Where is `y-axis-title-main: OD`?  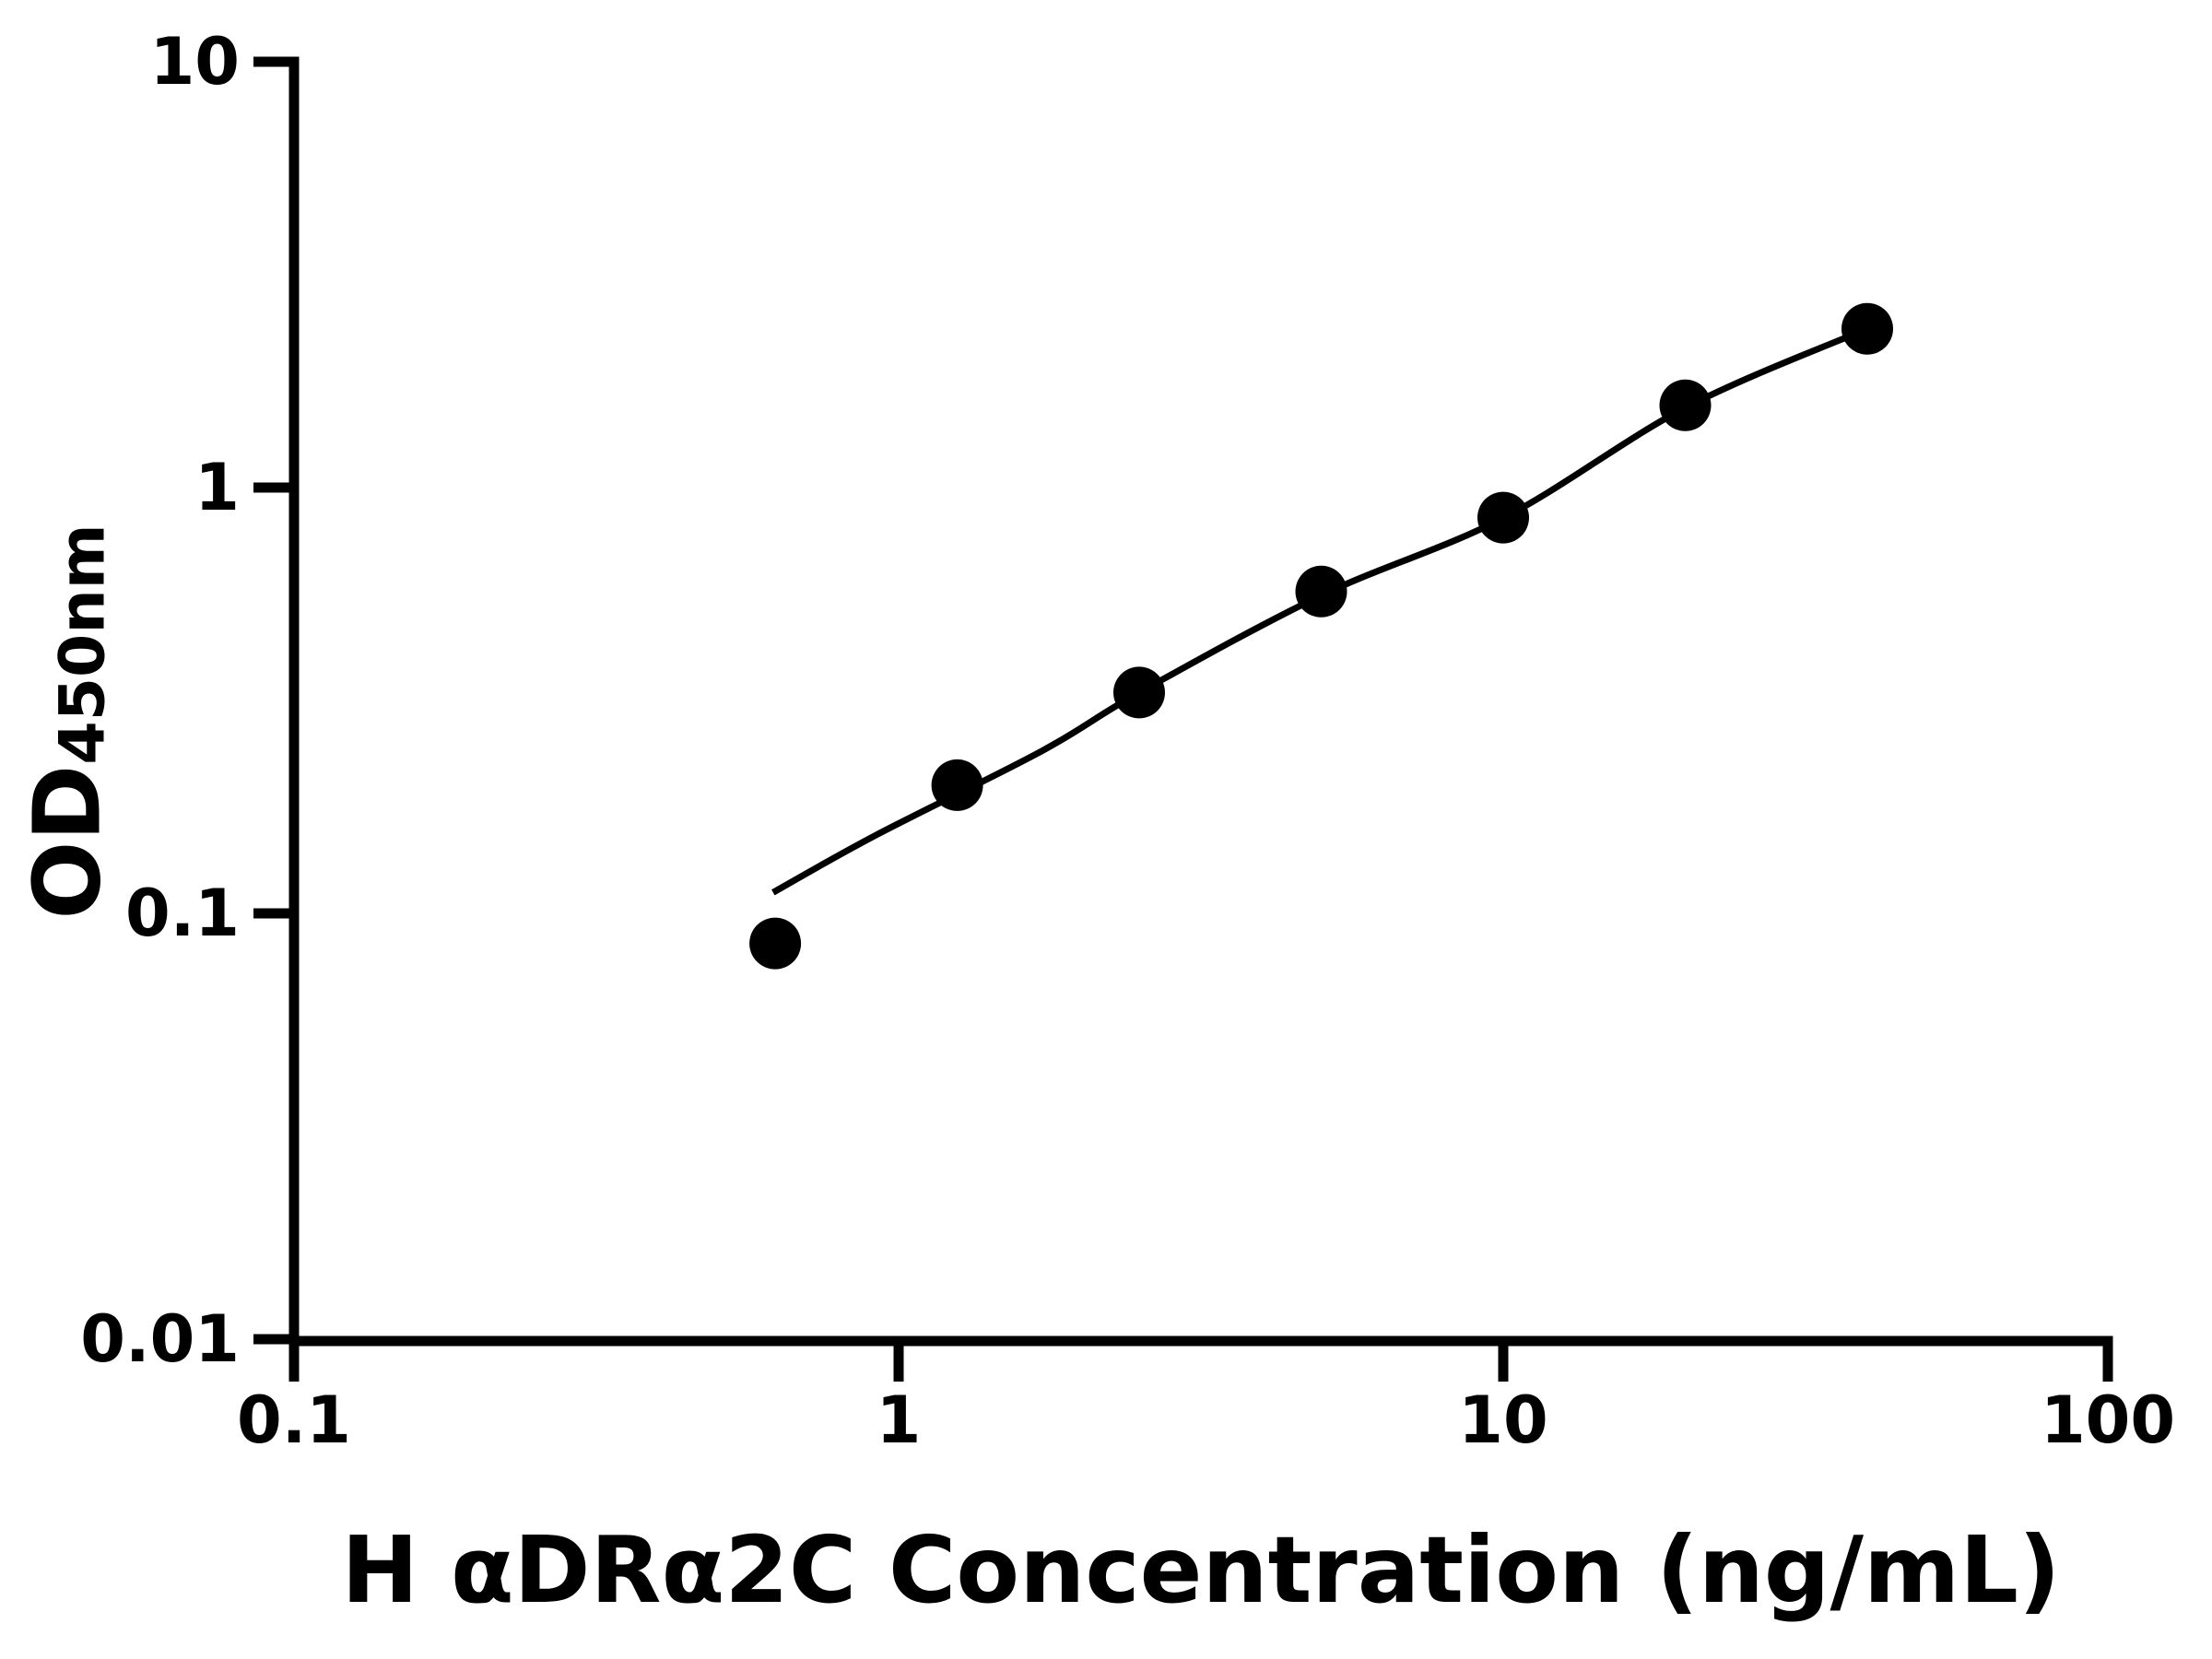 y-axis-title-main: OD is located at coordinates (67, 842).